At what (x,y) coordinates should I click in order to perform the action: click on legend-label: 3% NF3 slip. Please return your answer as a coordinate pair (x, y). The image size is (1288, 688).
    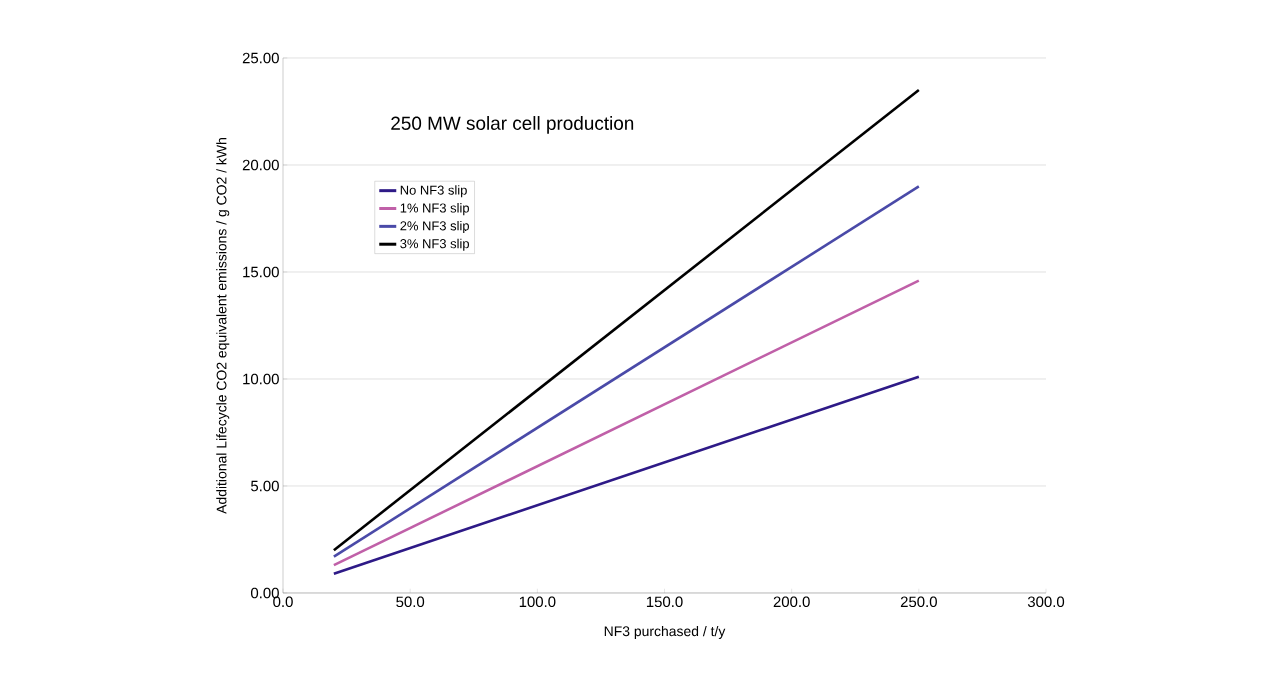
    Looking at the image, I should click on (434, 244).